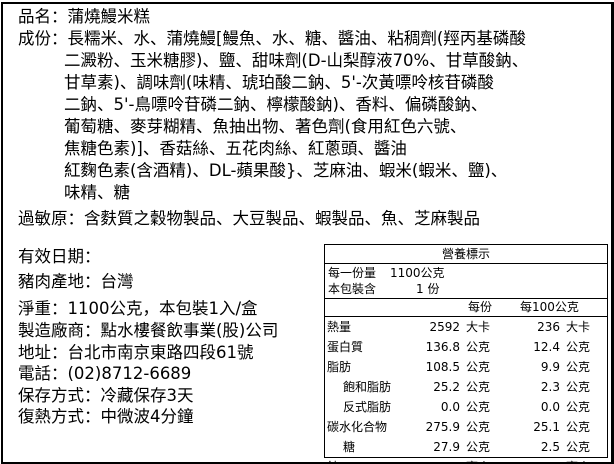  Describe the element at coordinates (466, 281) in the screenshot. I see `serving-info: 每一份量 1100公克 本包裝含 1 份` at that location.